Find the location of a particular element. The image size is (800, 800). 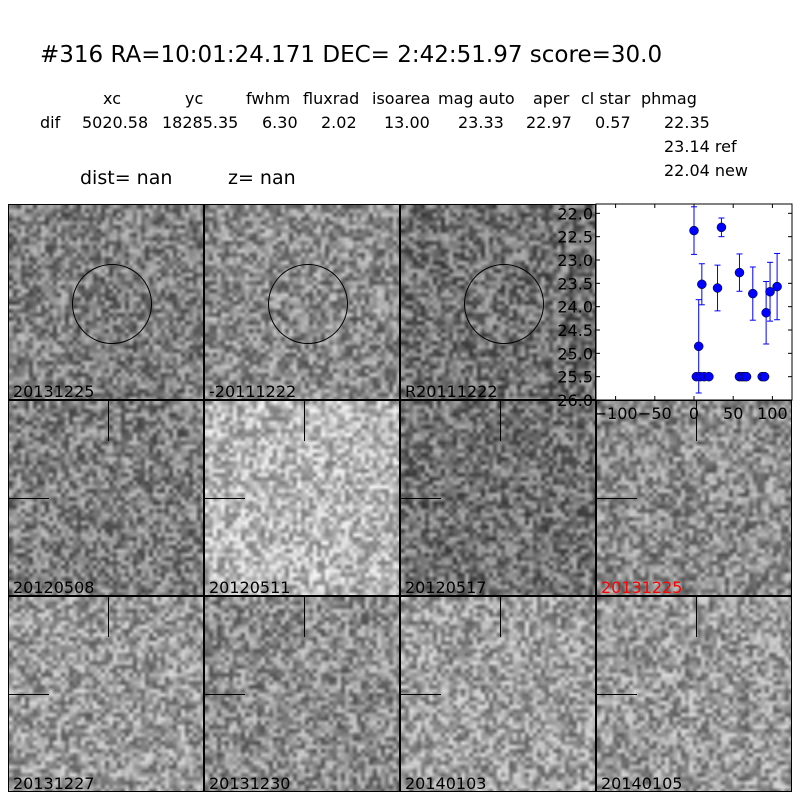

x-tick-label: −50 is located at coordinates (655, 413).